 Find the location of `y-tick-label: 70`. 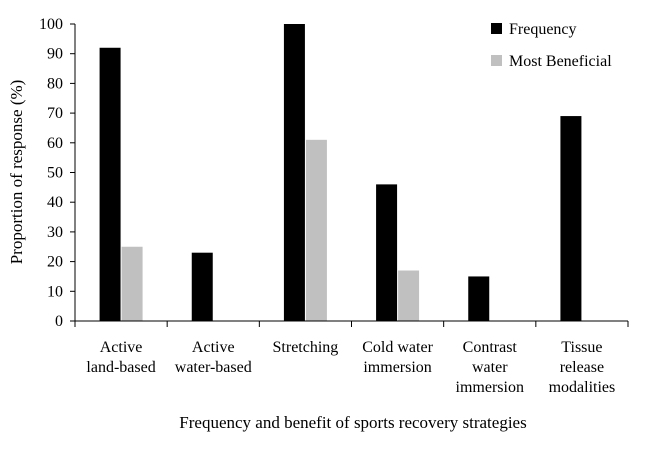

y-tick-label: 70 is located at coordinates (55, 113).